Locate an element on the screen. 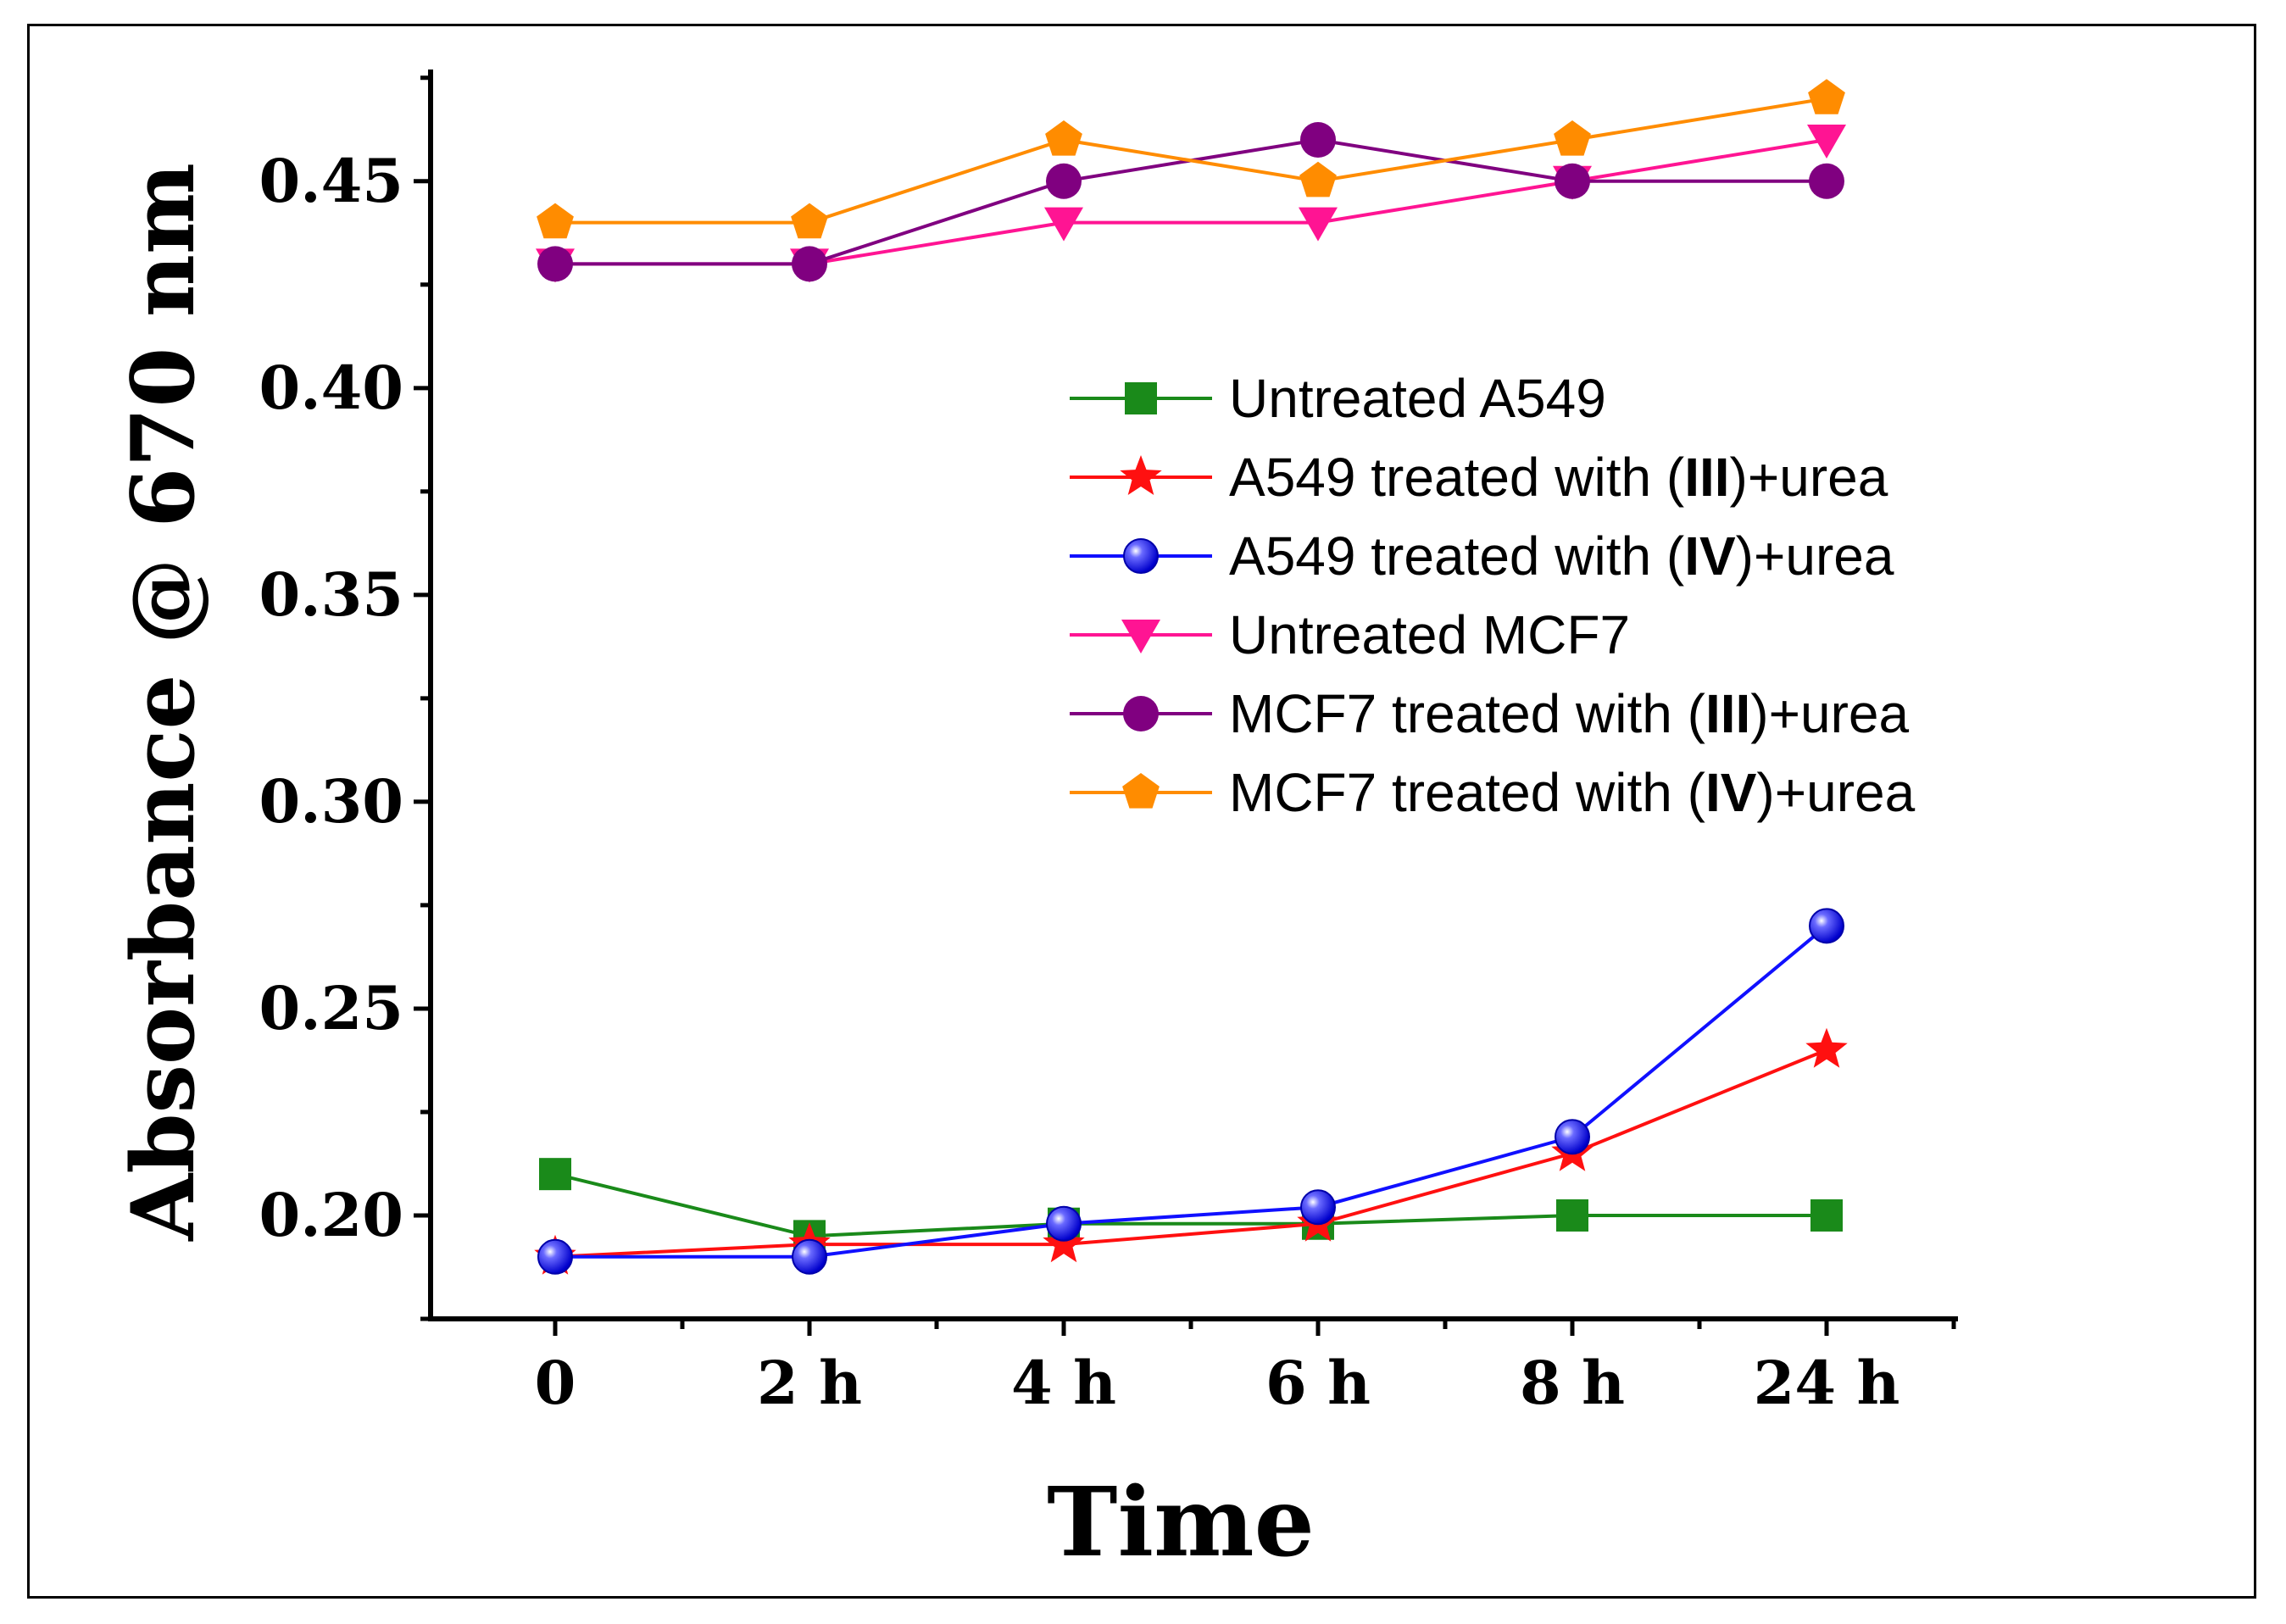 Image resolution: width=2286 pixels, height=1624 pixels. legend-label: A549 treated with (IV)+urea is located at coordinates (1561, 557).